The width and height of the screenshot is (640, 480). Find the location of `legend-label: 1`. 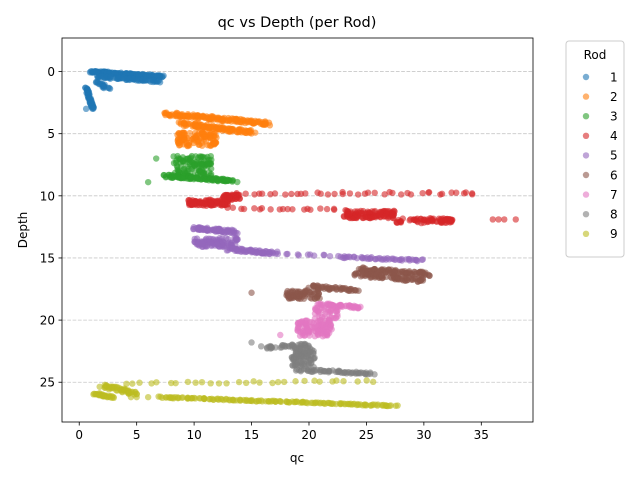

legend-label: 1 is located at coordinates (614, 77).